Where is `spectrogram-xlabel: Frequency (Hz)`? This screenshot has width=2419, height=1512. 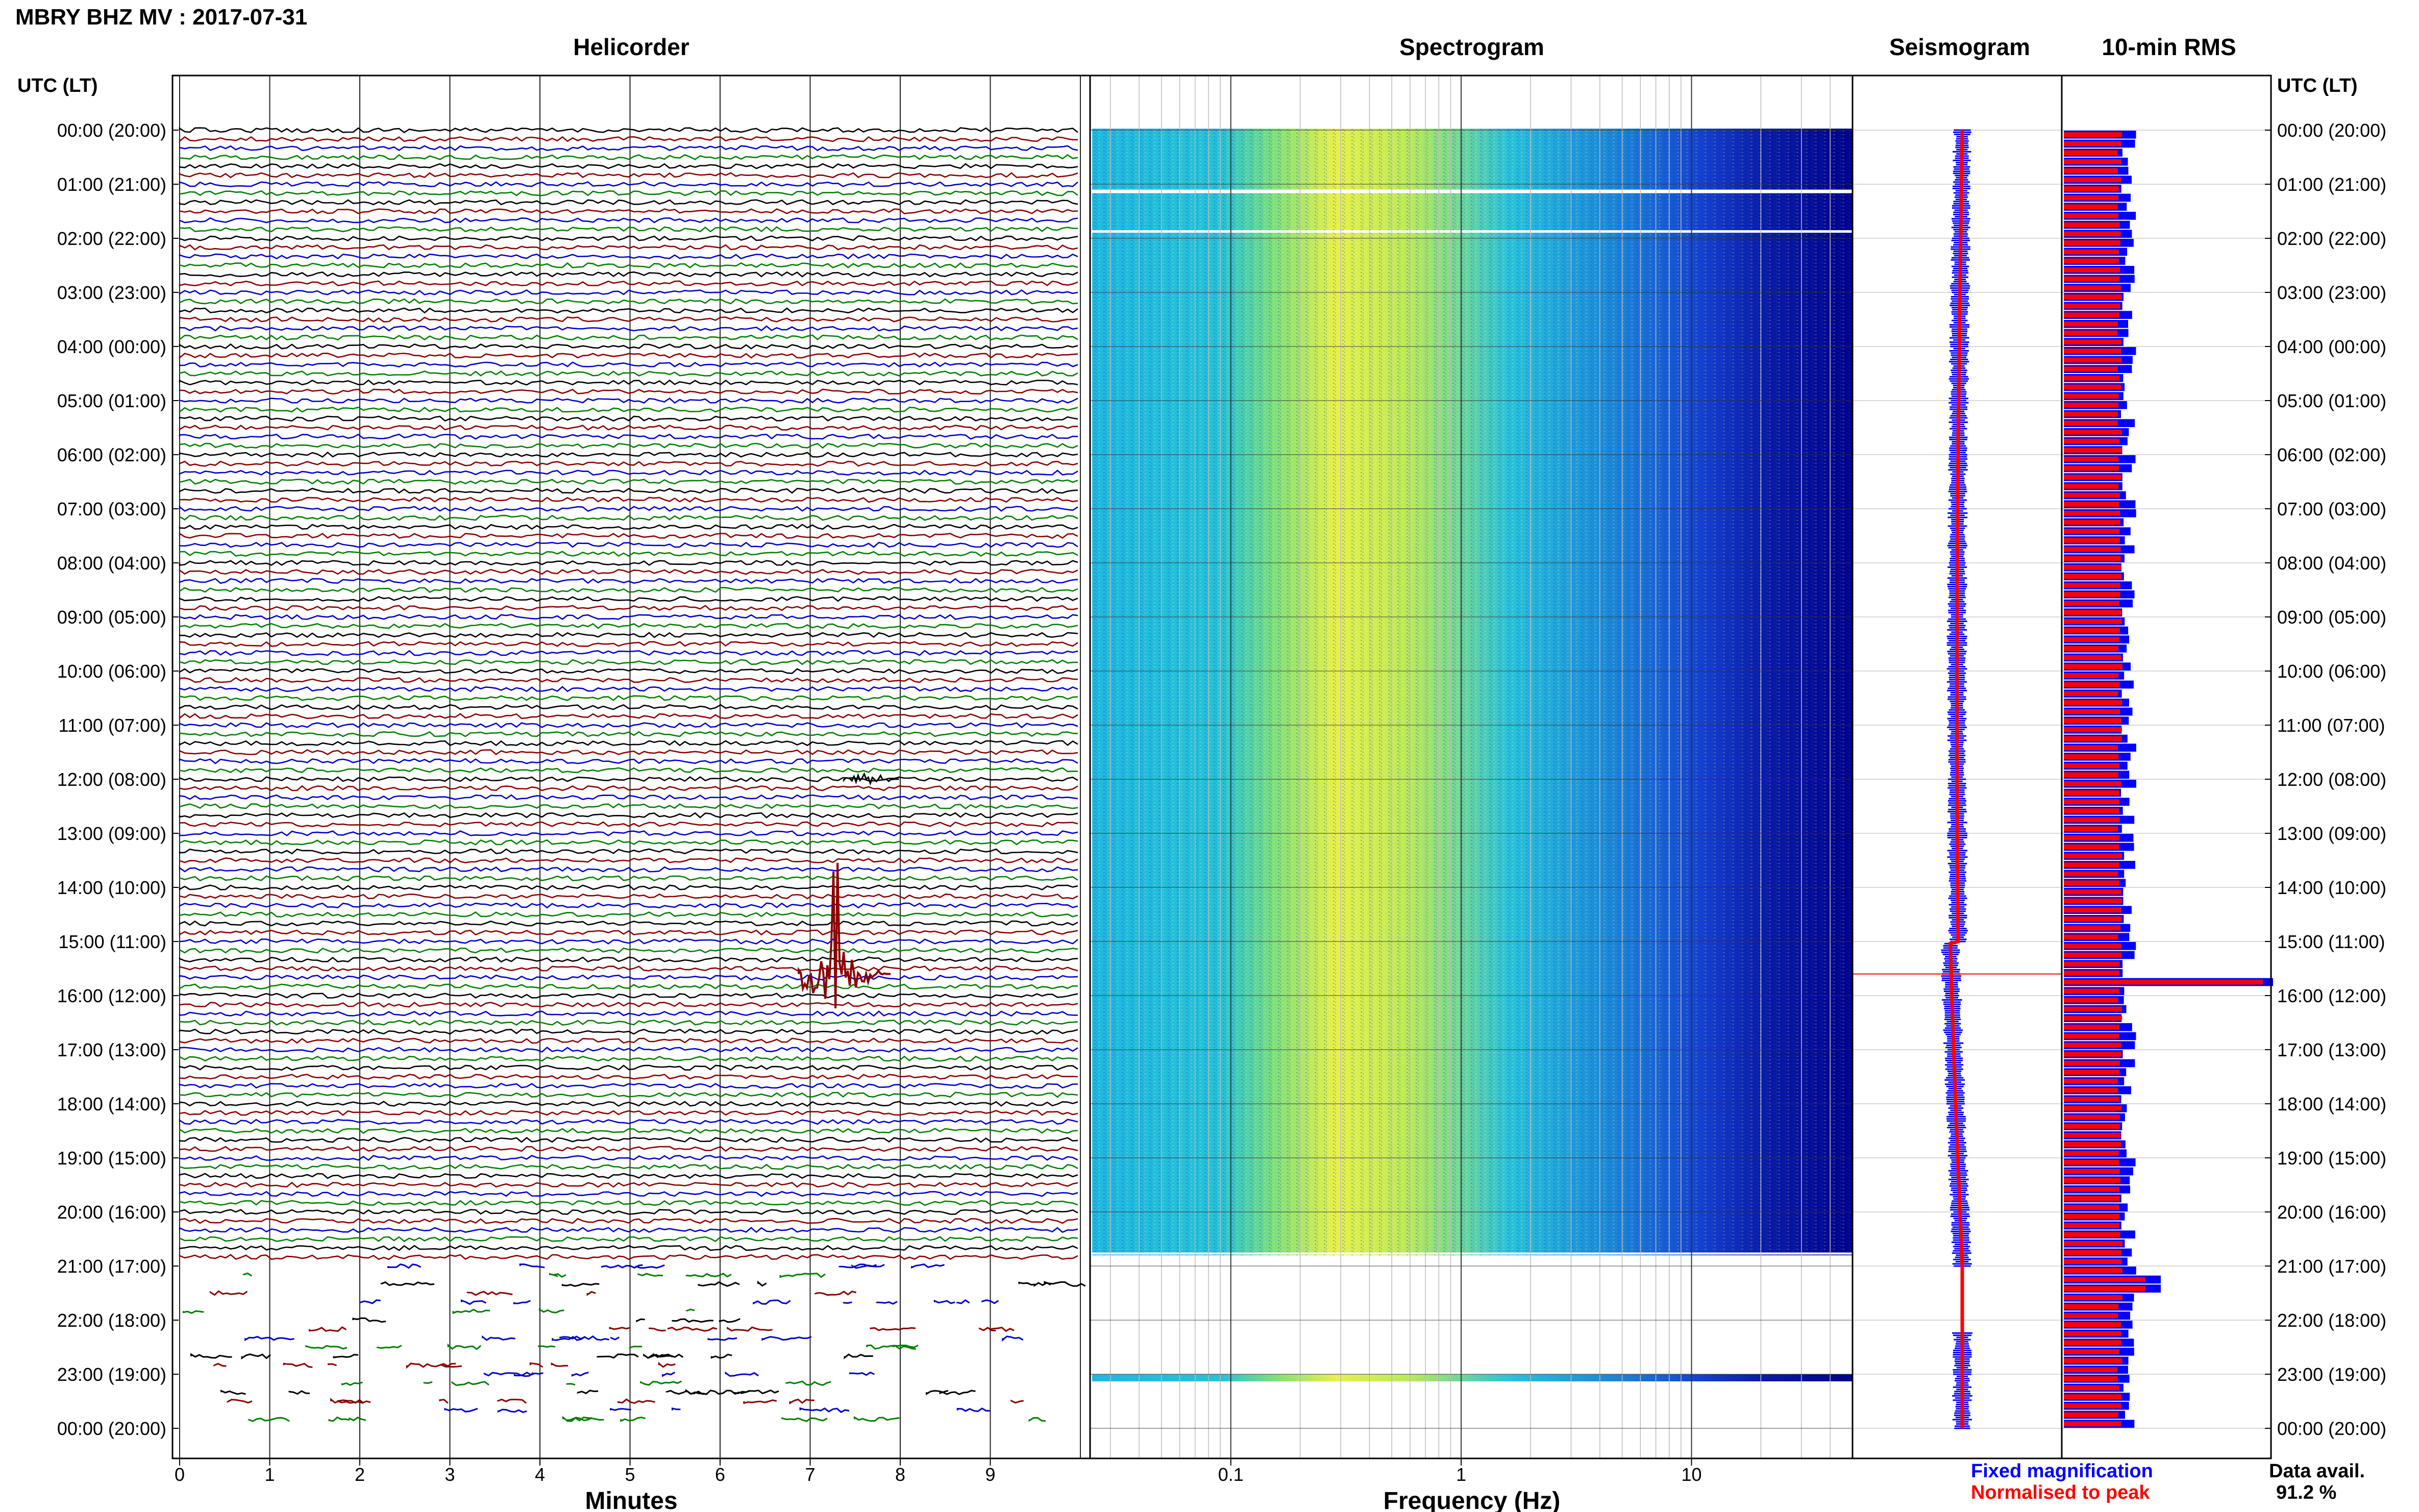 spectrogram-xlabel: Frequency (Hz) is located at coordinates (1472, 1500).